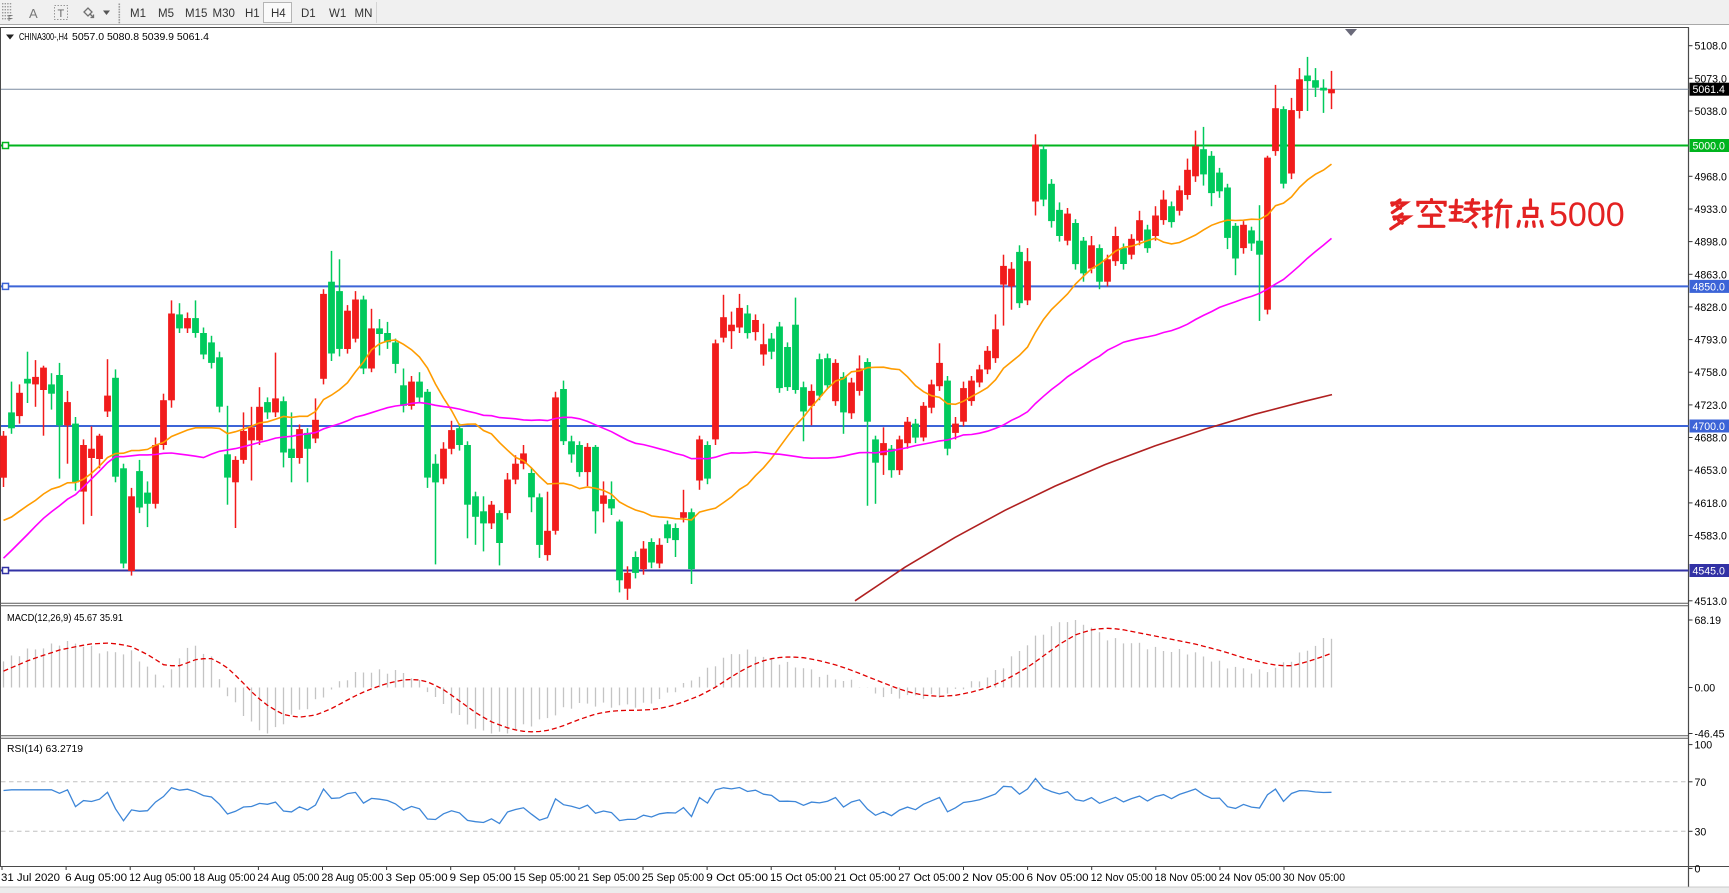 This screenshot has width=1729, height=893. What do you see at coordinates (1186, 878) in the screenshot?
I see `svg-text: 18 Nov 05:00` at bounding box center [1186, 878].